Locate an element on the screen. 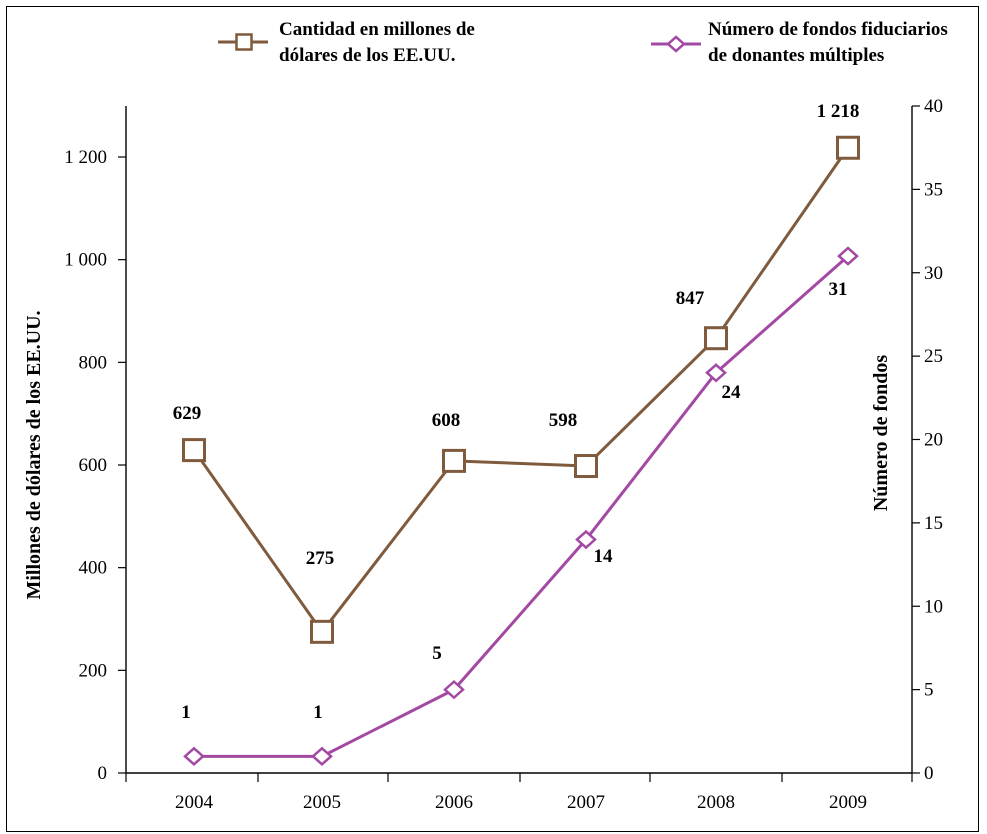 The height and width of the screenshot is (834, 987). left-tick-label: 600 is located at coordinates (93, 465).